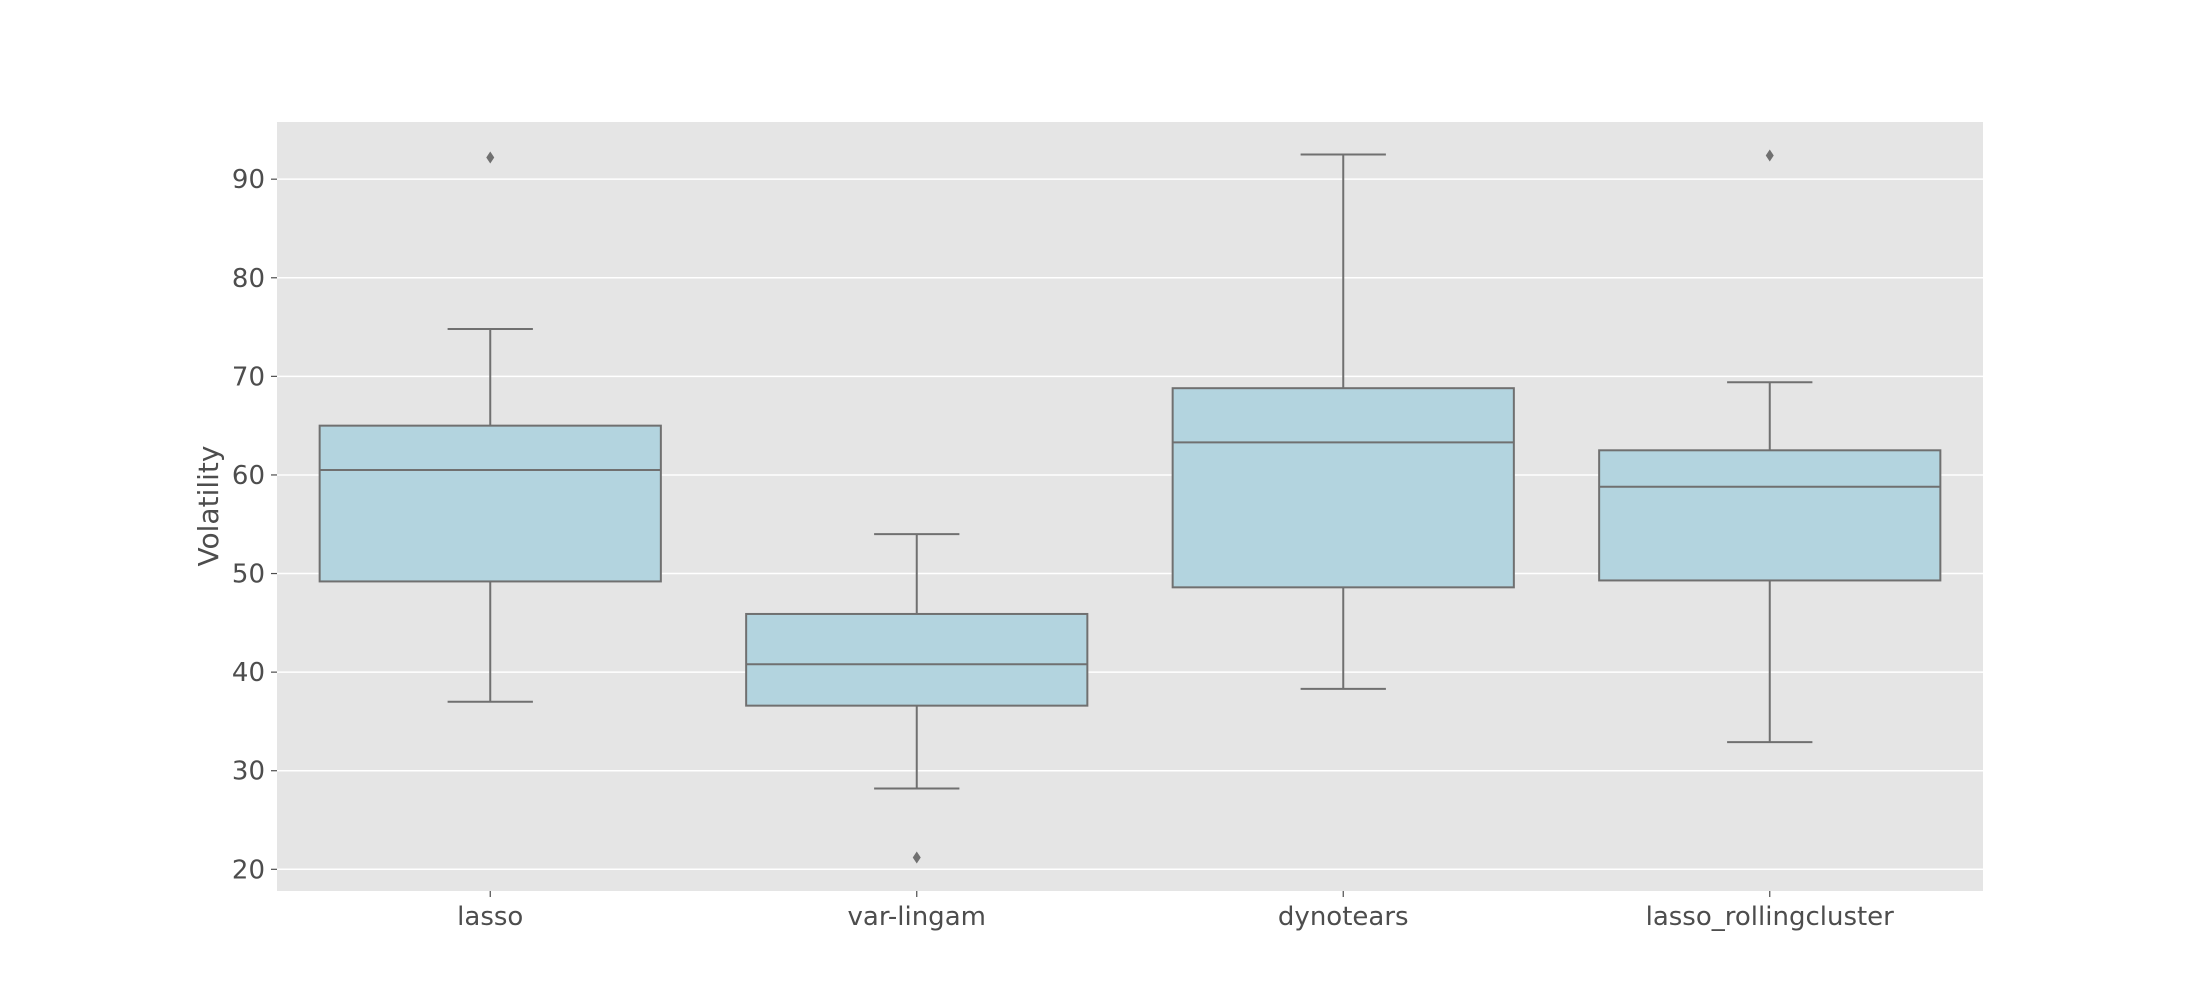  What do you see at coordinates (248, 673) in the screenshot?
I see `y-tick-label: 40` at bounding box center [248, 673].